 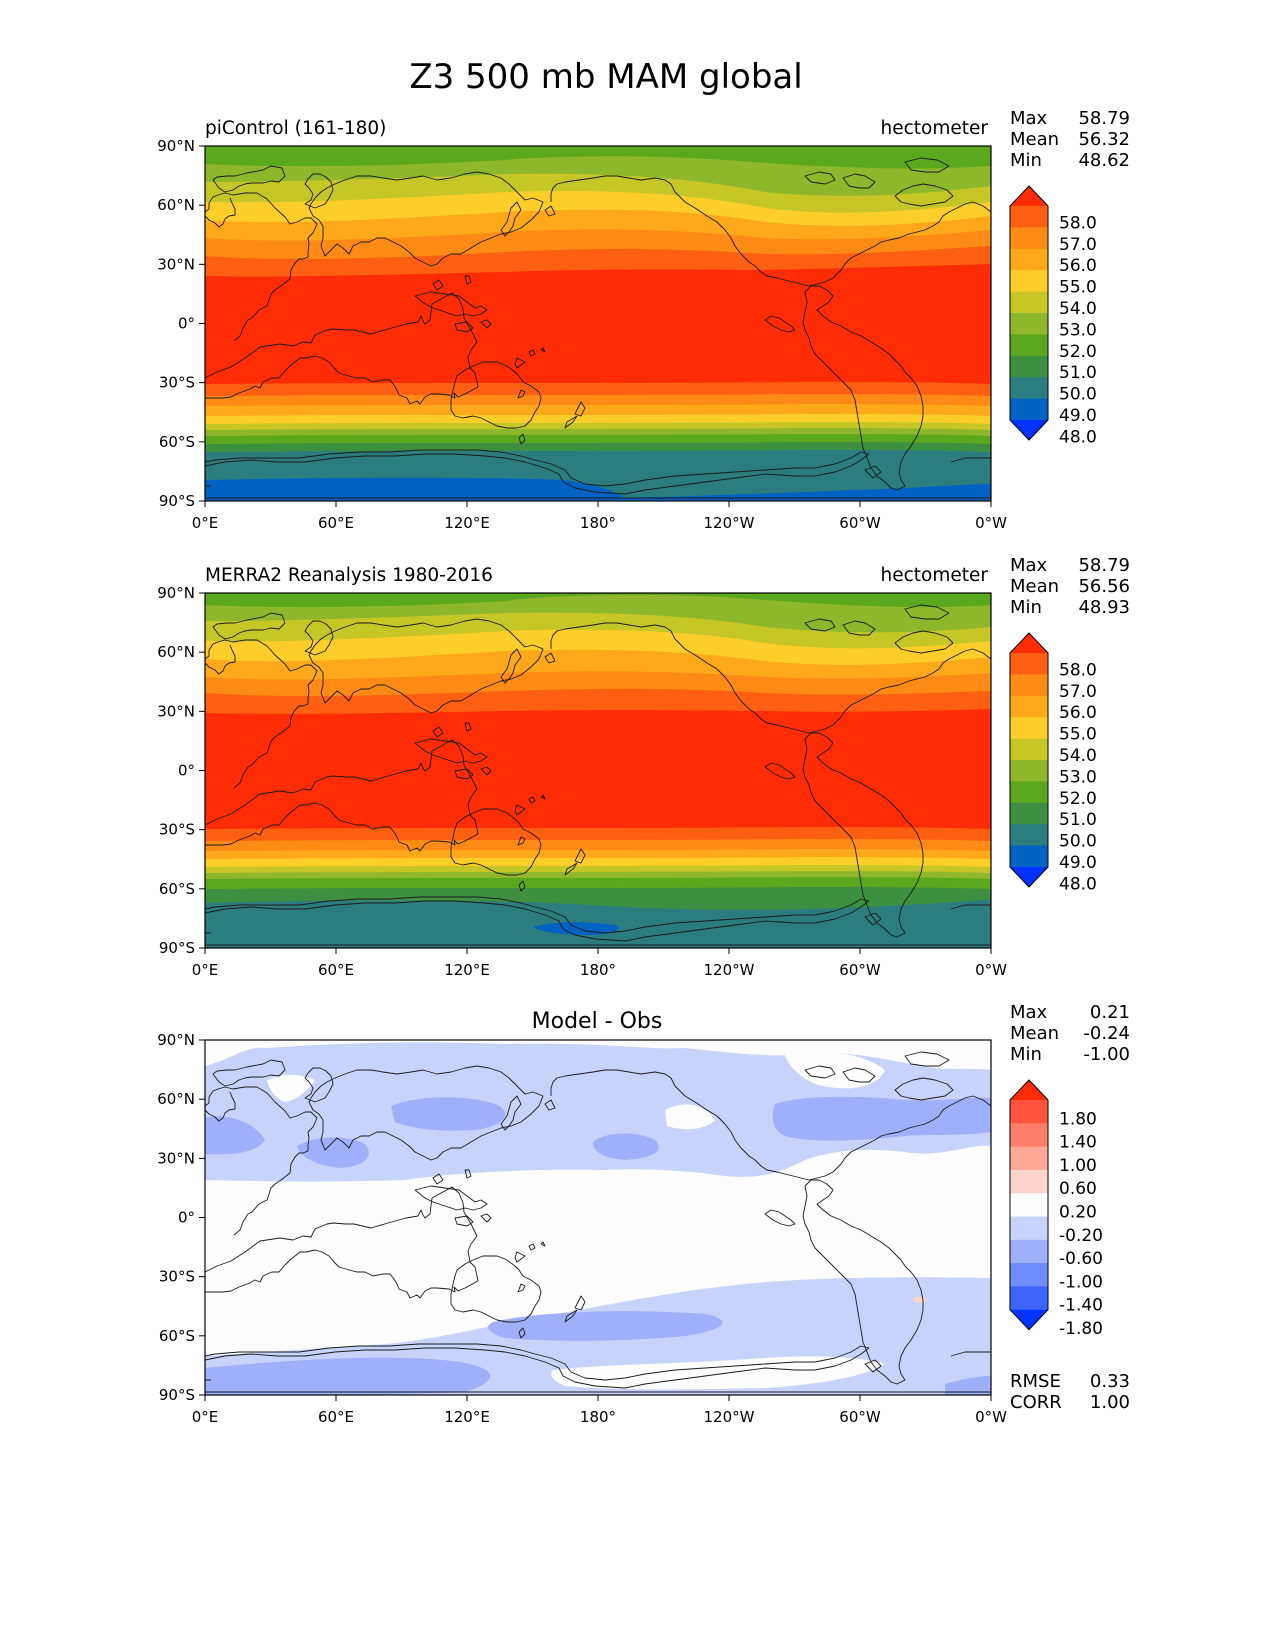 What do you see at coordinates (1078, 1143) in the screenshot?
I see `colorbar-label: 1.40` at bounding box center [1078, 1143].